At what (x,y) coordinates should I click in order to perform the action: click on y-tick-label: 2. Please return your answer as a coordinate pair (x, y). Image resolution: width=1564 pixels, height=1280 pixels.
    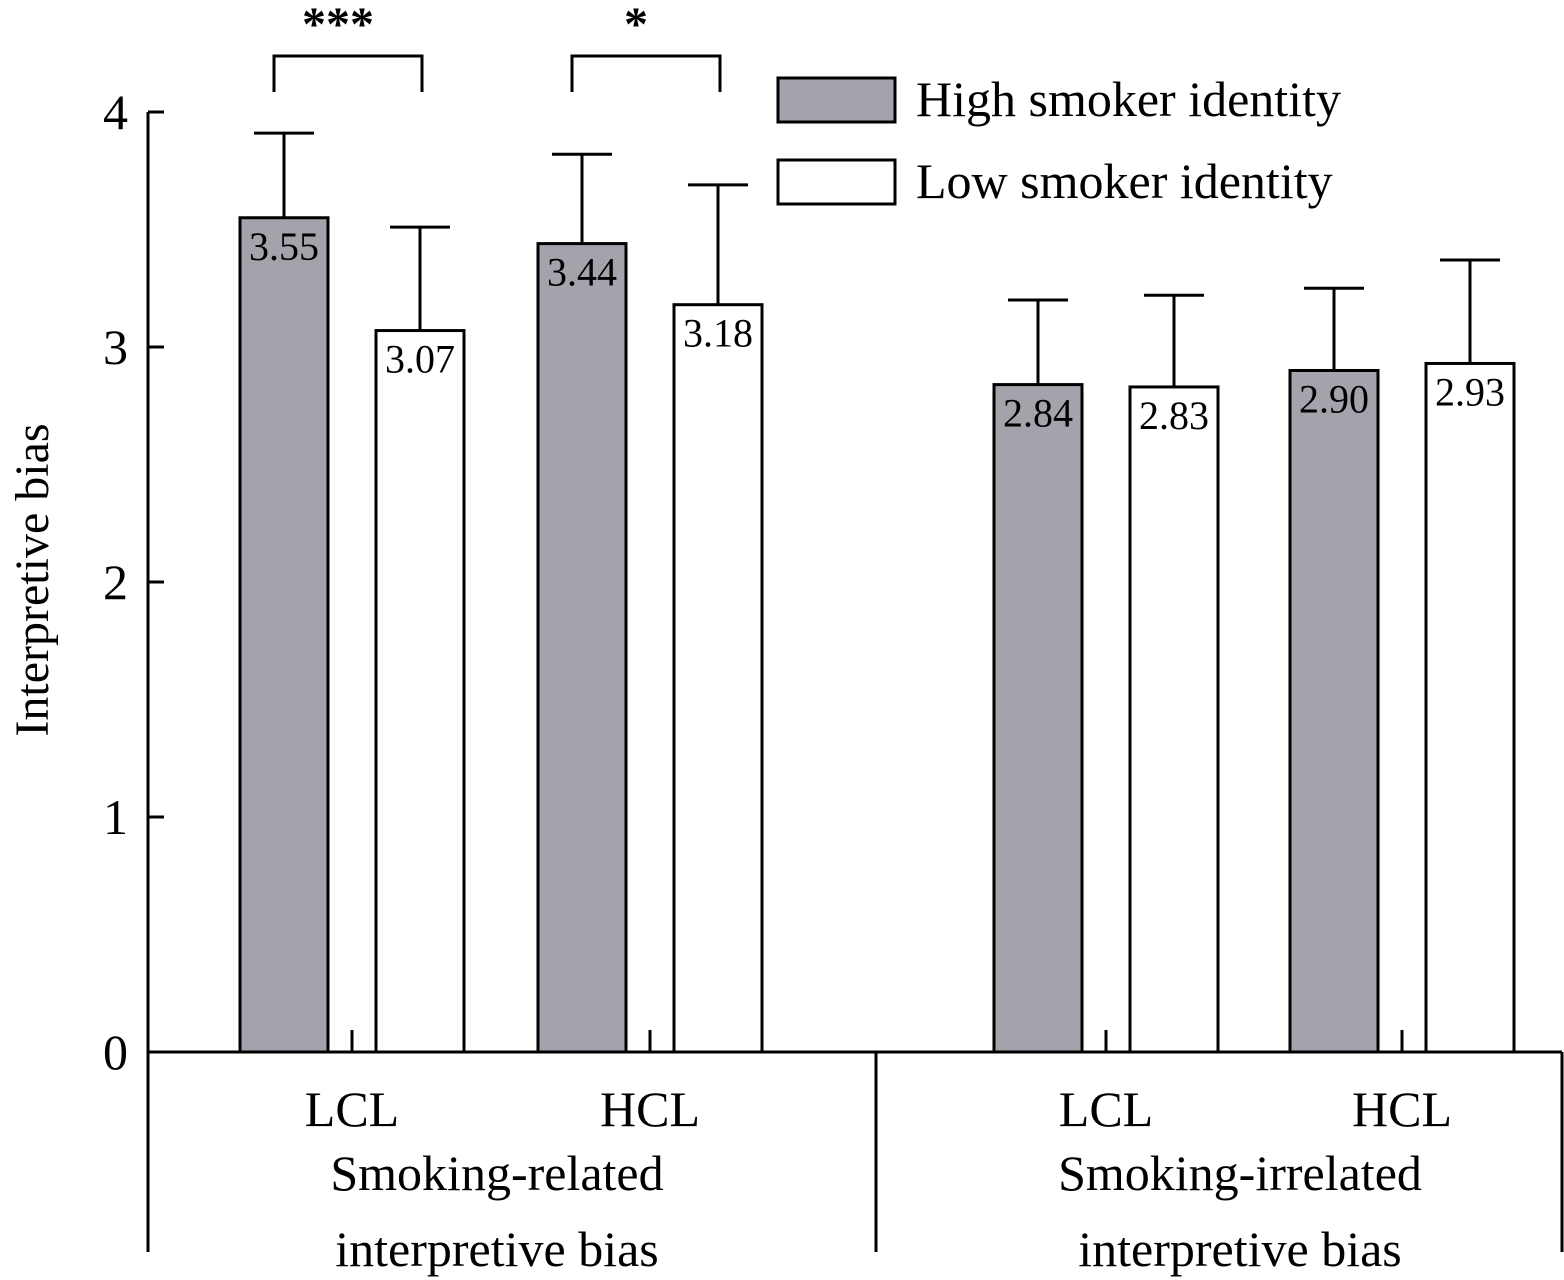
    Looking at the image, I should click on (115, 582).